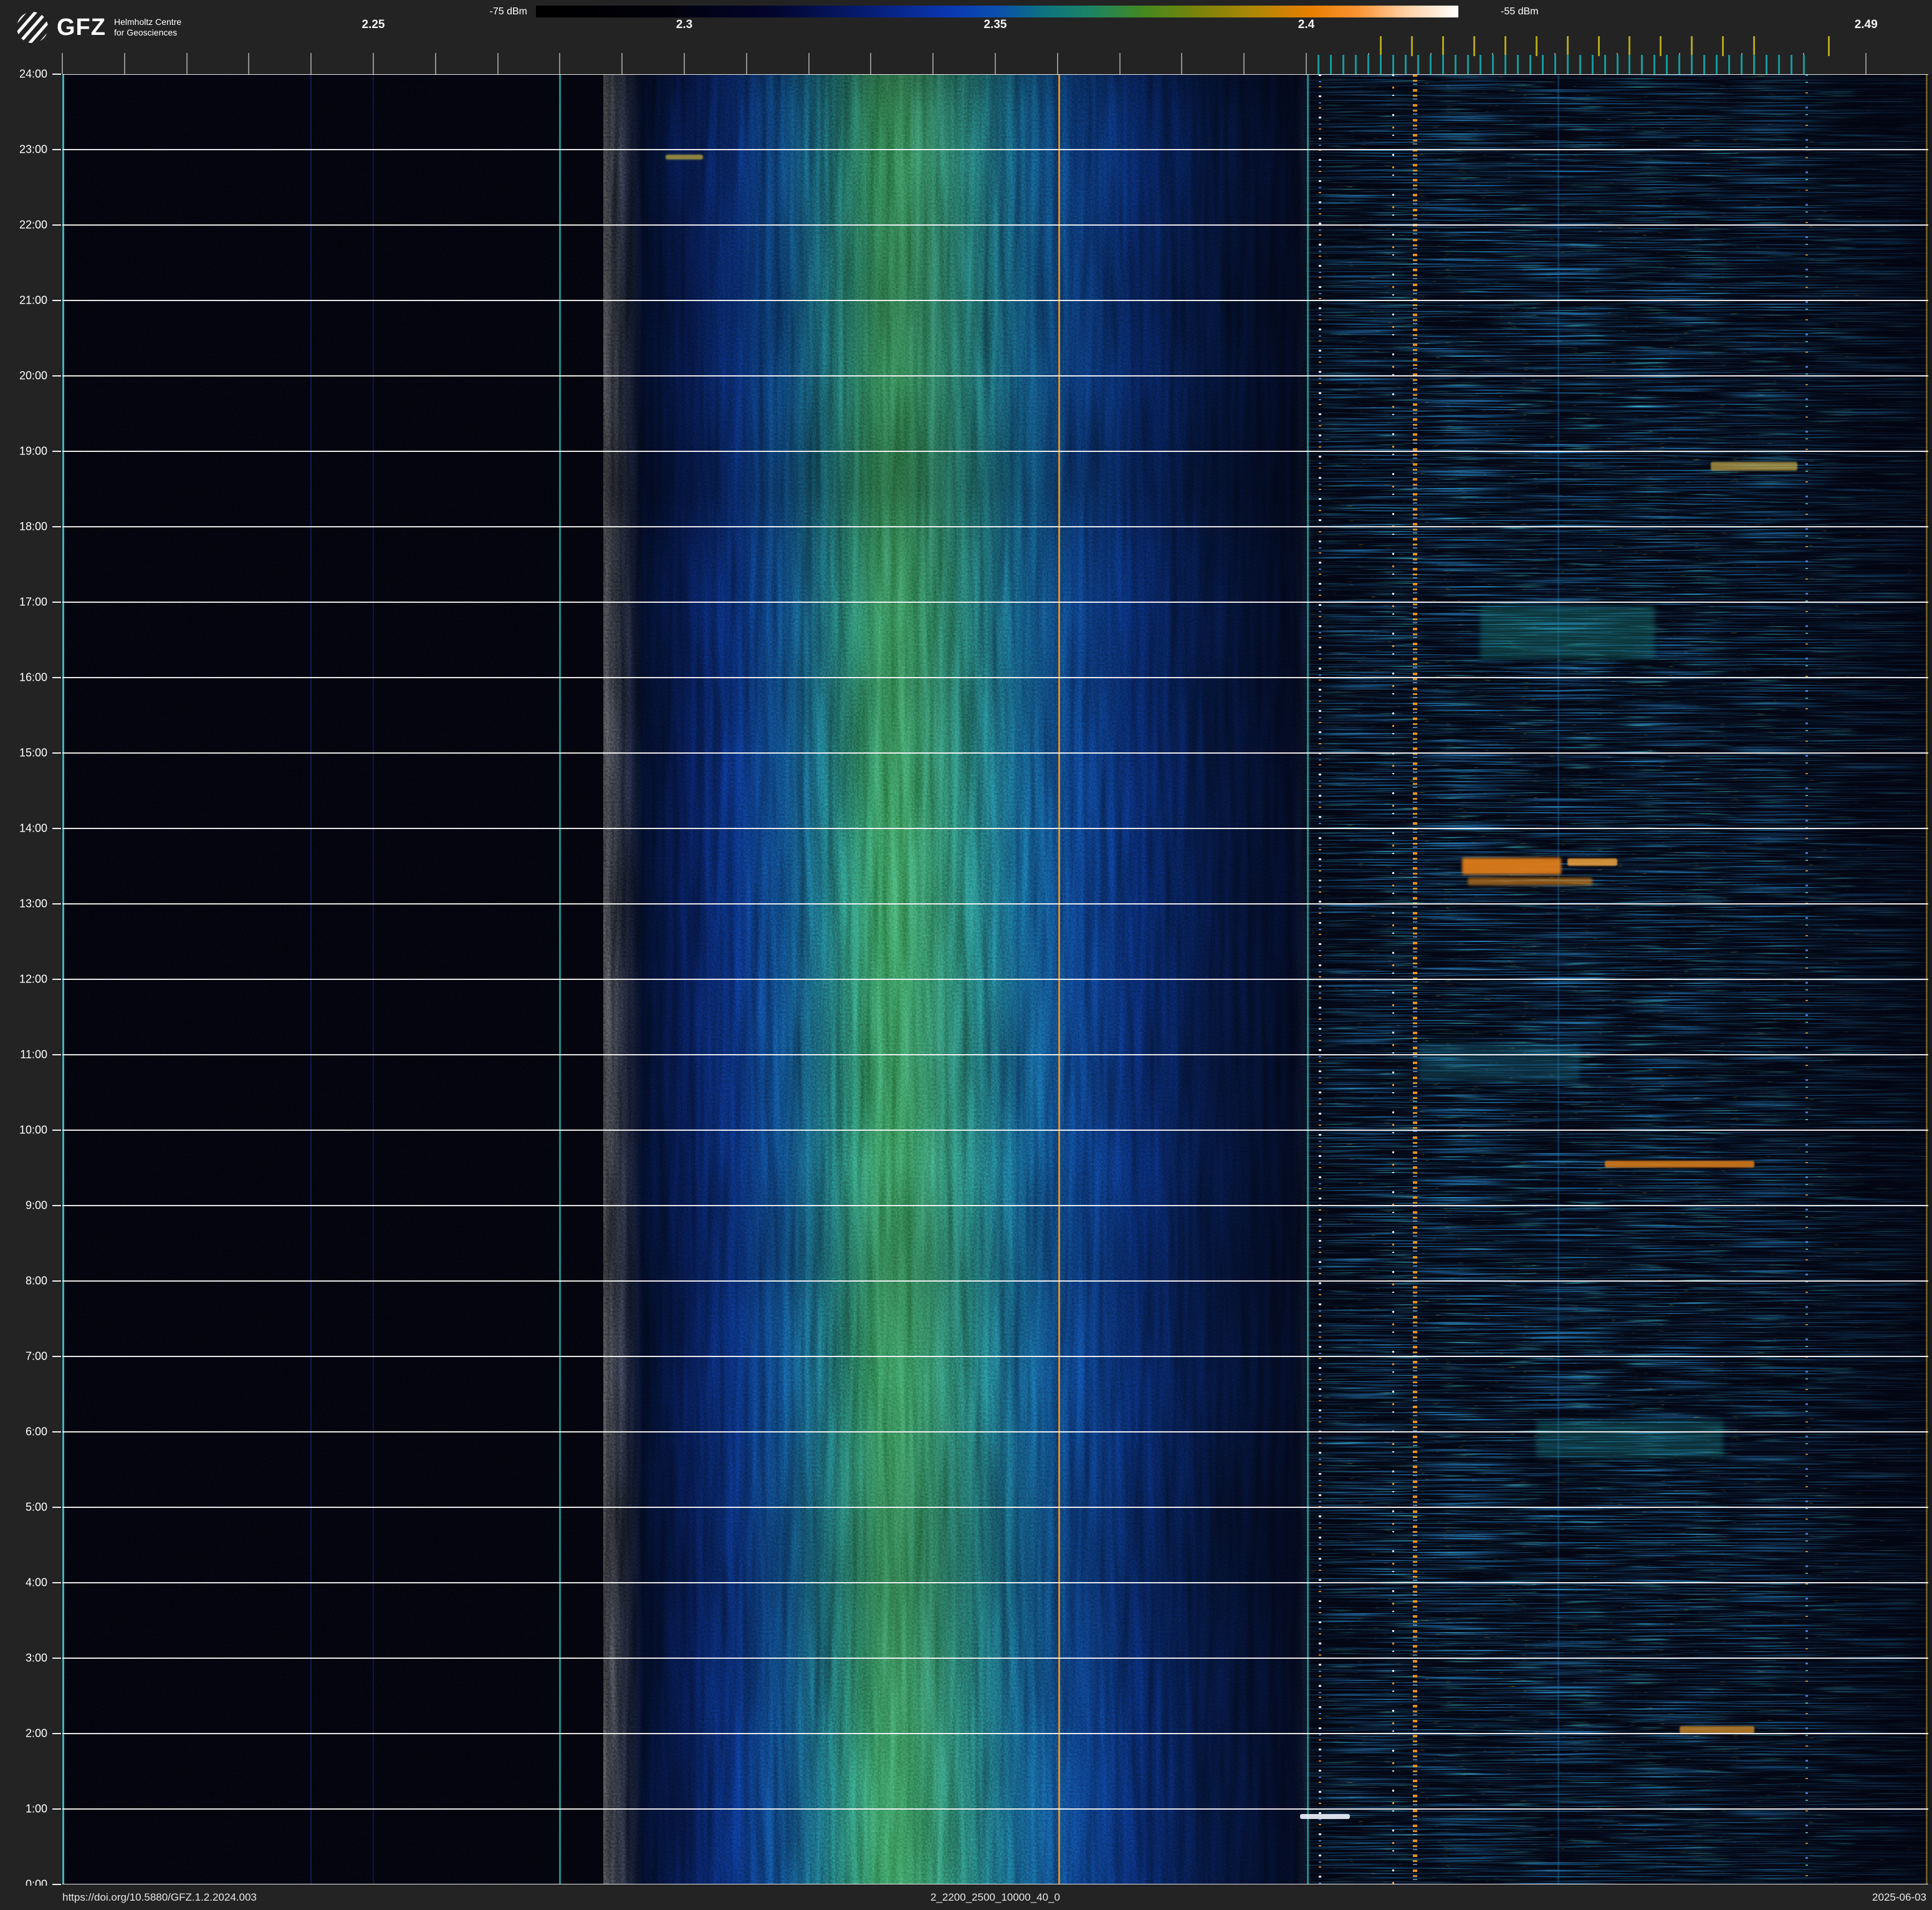 Image resolution: width=1932 pixels, height=1910 pixels. I want to click on doi-link: https://doi.org/10.5880/GFZ.1.2.2024.003, so click(159, 1897).